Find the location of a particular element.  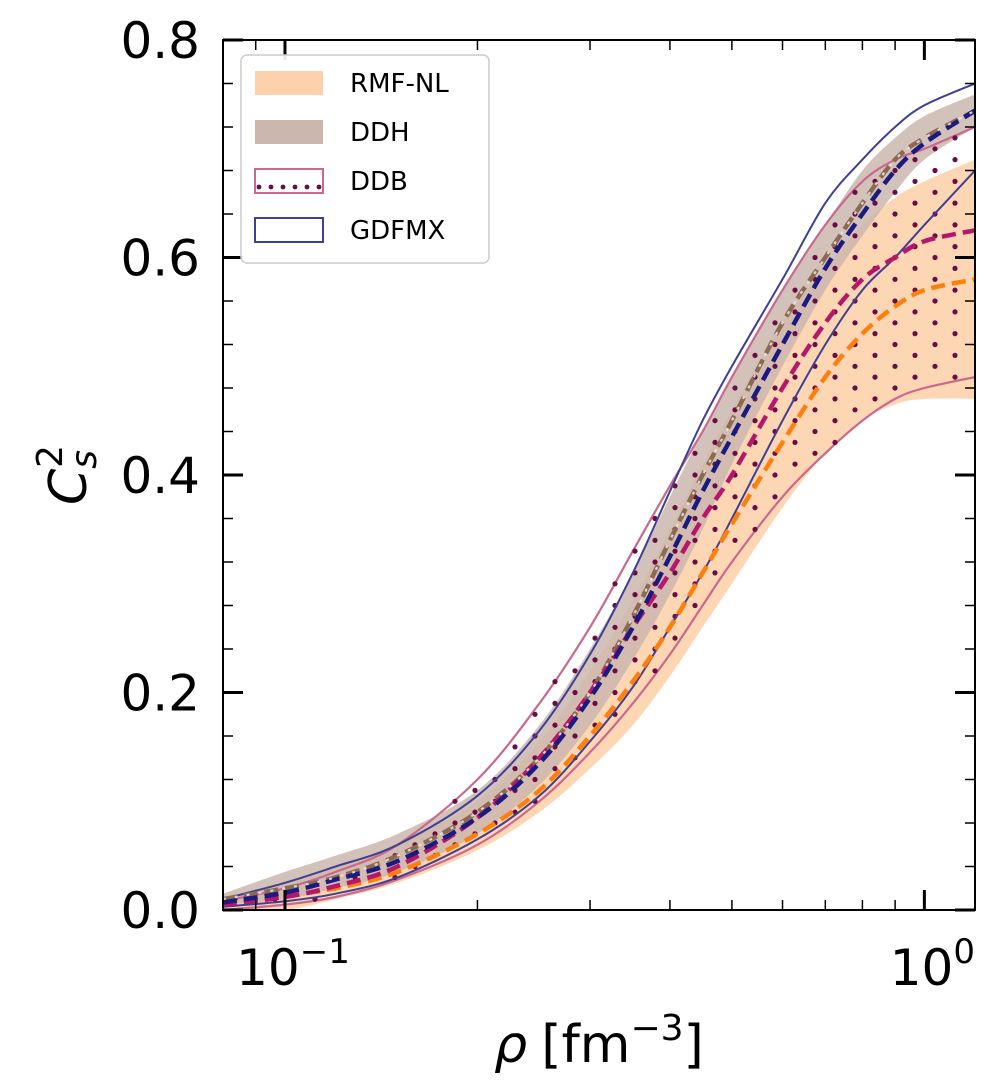

legend-label-ddh: DDH is located at coordinates (380, 133).